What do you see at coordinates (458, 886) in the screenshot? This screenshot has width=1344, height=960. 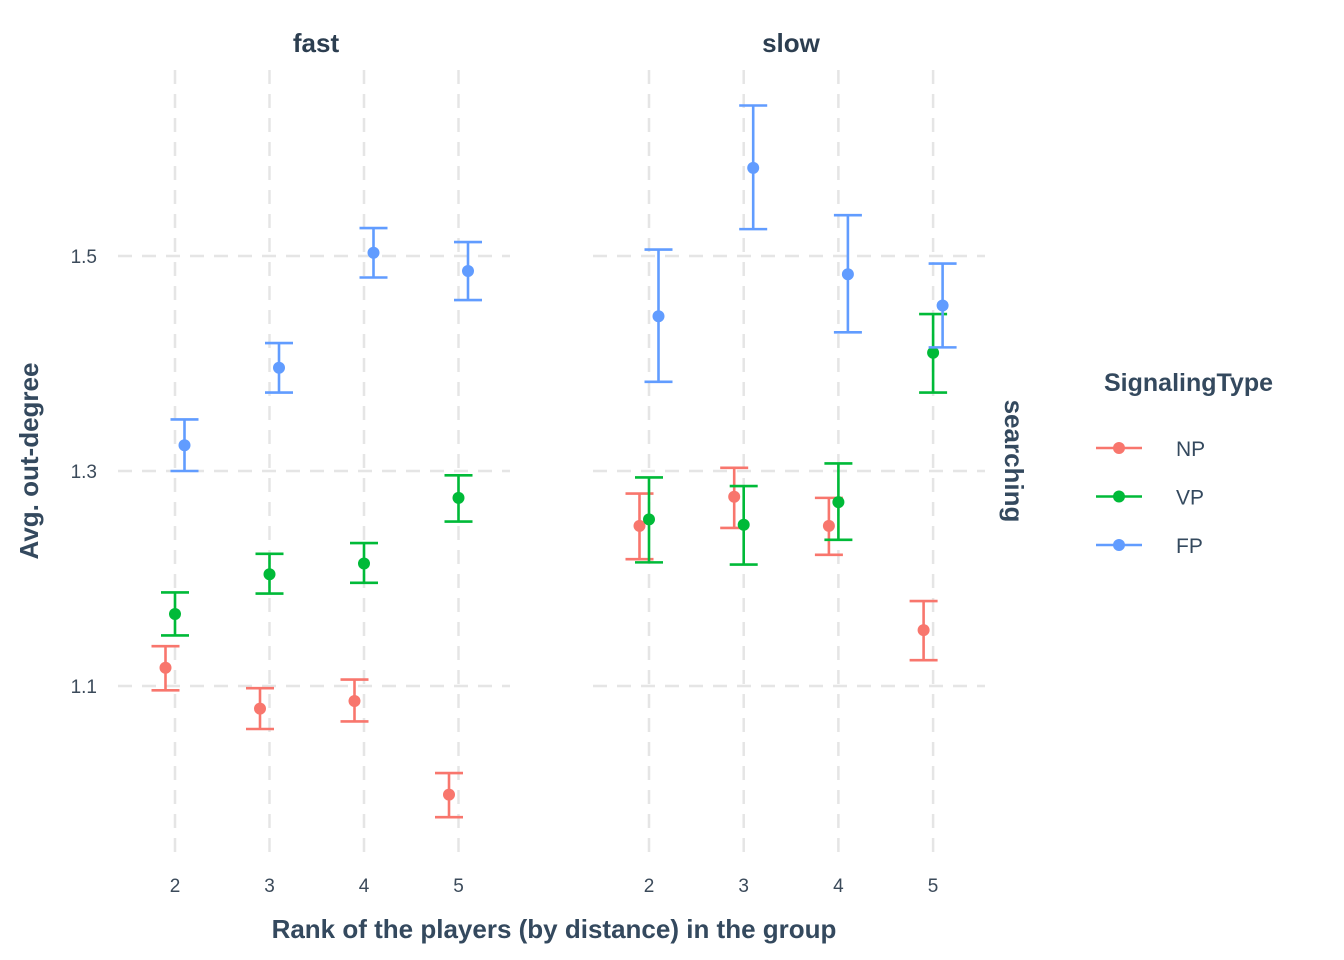 I see `x-tick-label-fast: 5` at bounding box center [458, 886].